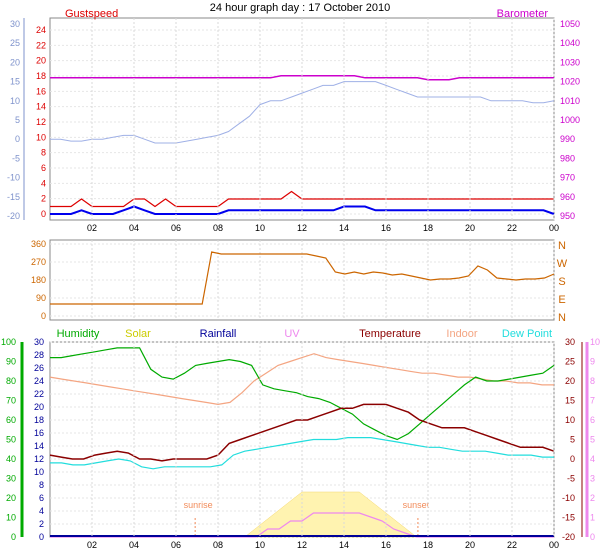 The height and width of the screenshot is (555, 600). I want to click on y-tick-label: 60, so click(11, 420).